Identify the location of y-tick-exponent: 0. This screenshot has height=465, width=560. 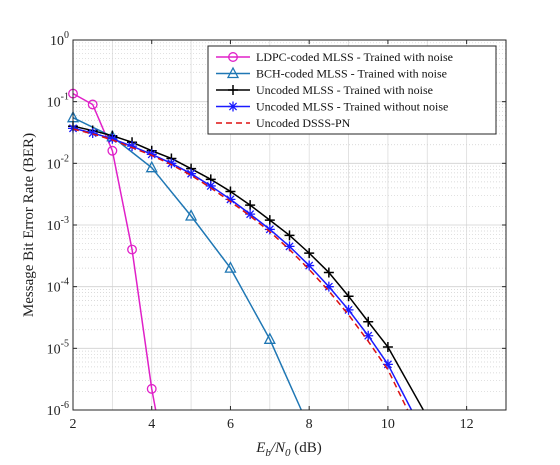
(66, 35).